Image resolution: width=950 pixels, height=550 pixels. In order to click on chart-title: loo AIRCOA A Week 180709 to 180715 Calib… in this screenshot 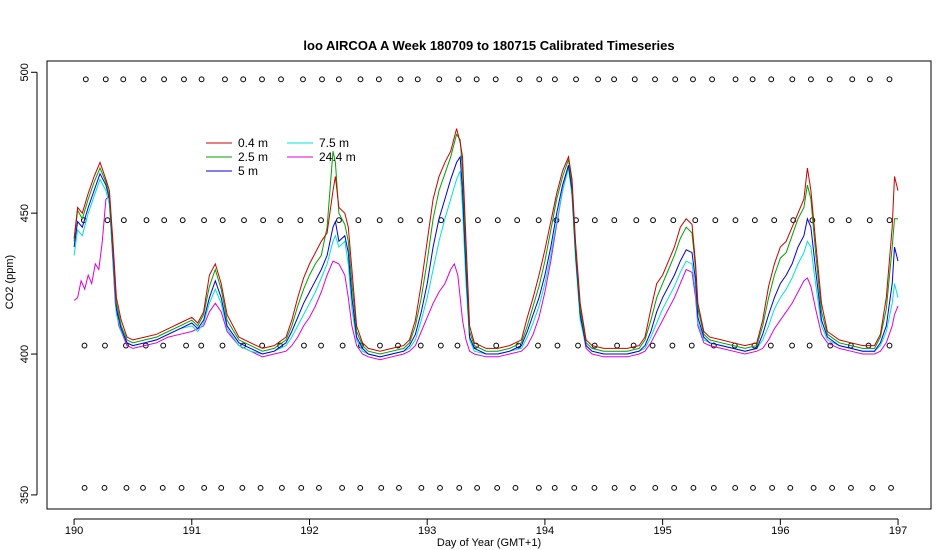, I will do `click(488, 45)`.